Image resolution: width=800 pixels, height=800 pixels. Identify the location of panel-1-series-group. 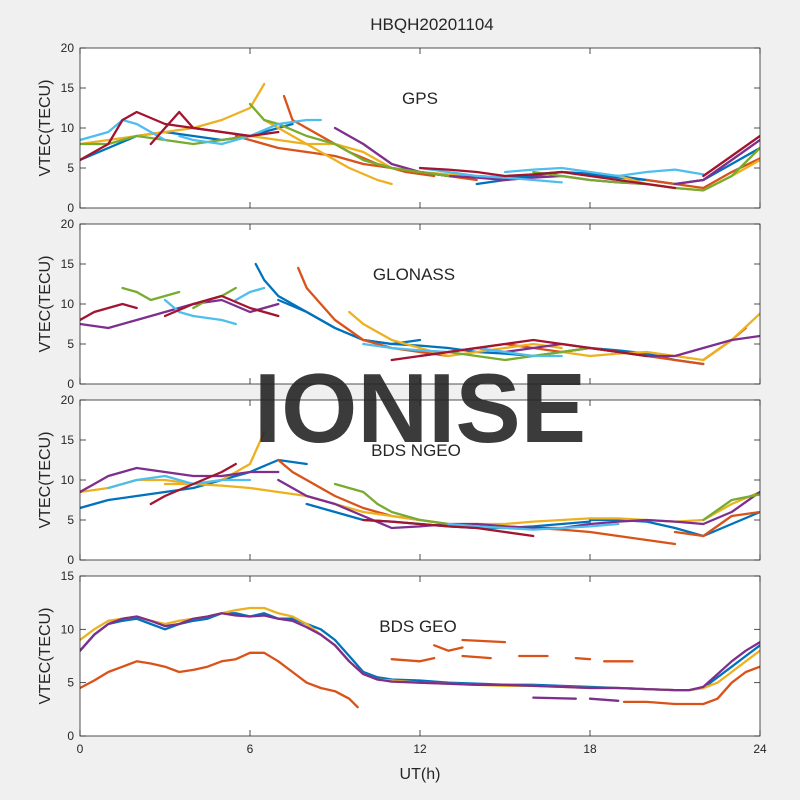
(420, 314).